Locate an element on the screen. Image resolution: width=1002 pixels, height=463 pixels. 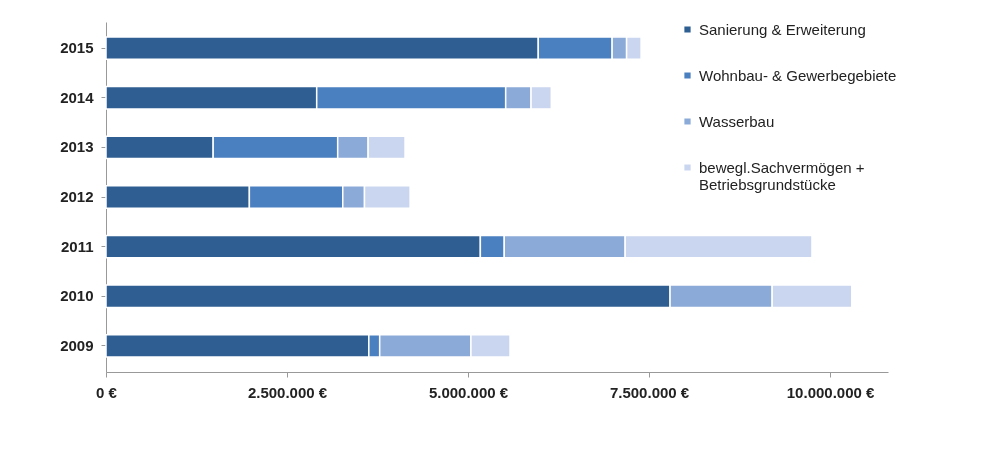
x-tick-label: 7.500.000 € is located at coordinates (649, 392).